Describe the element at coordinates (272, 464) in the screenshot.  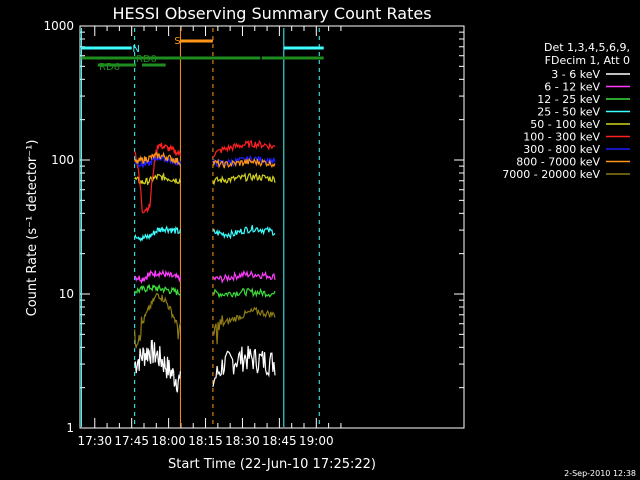
I see `x-axis-label: Start Time (22-Jun-10 17:25:22)` at that location.